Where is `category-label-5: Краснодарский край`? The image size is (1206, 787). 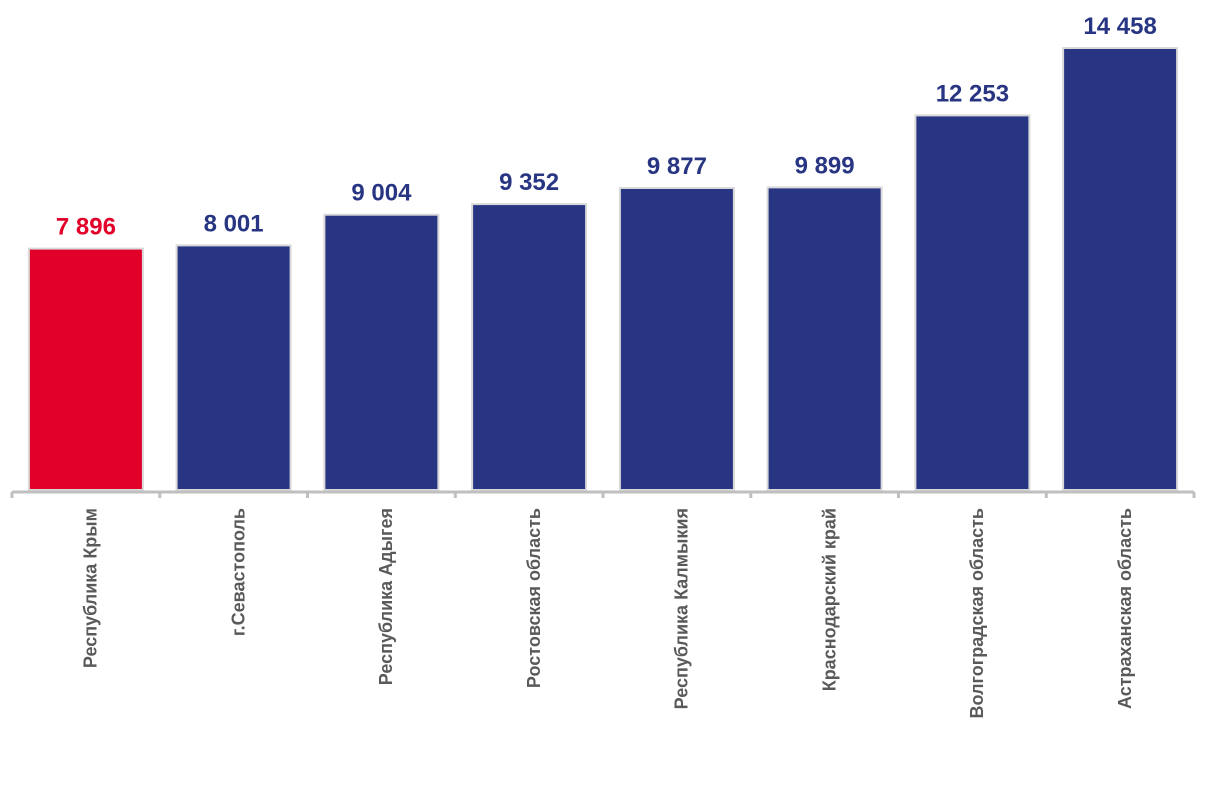
category-label-5: Краснодарский край is located at coordinates (829, 599).